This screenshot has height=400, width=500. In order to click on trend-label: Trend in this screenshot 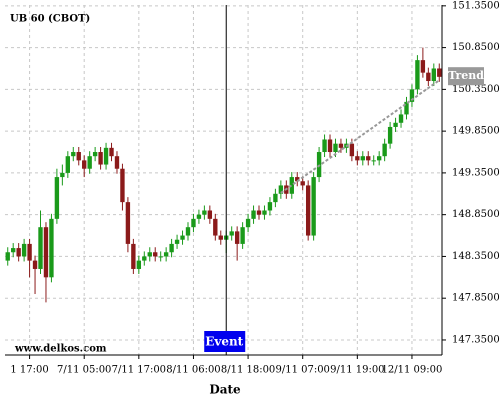, I will do `click(466, 75)`.